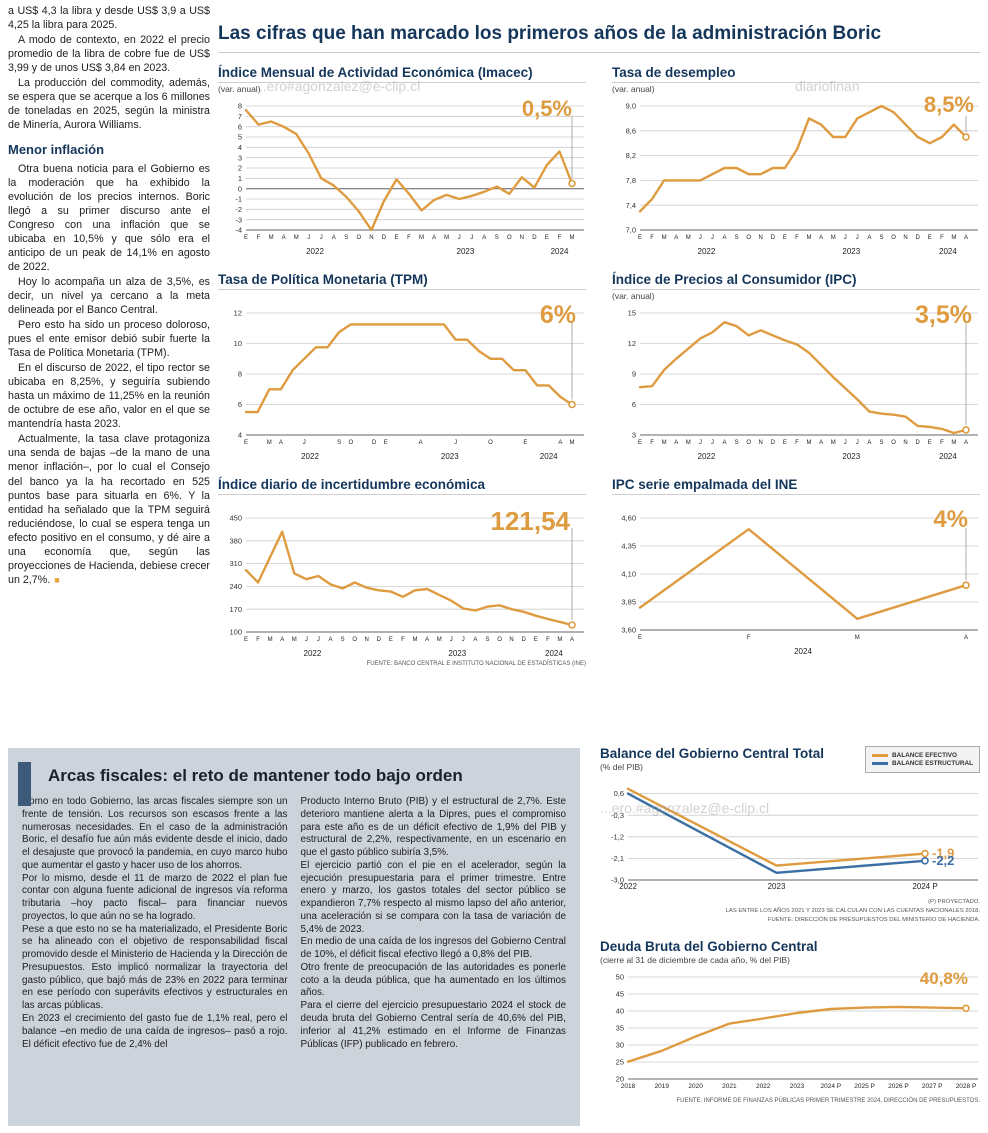 The image size is (988, 1133). I want to click on estructural-swatch-icon, so click(880, 763).